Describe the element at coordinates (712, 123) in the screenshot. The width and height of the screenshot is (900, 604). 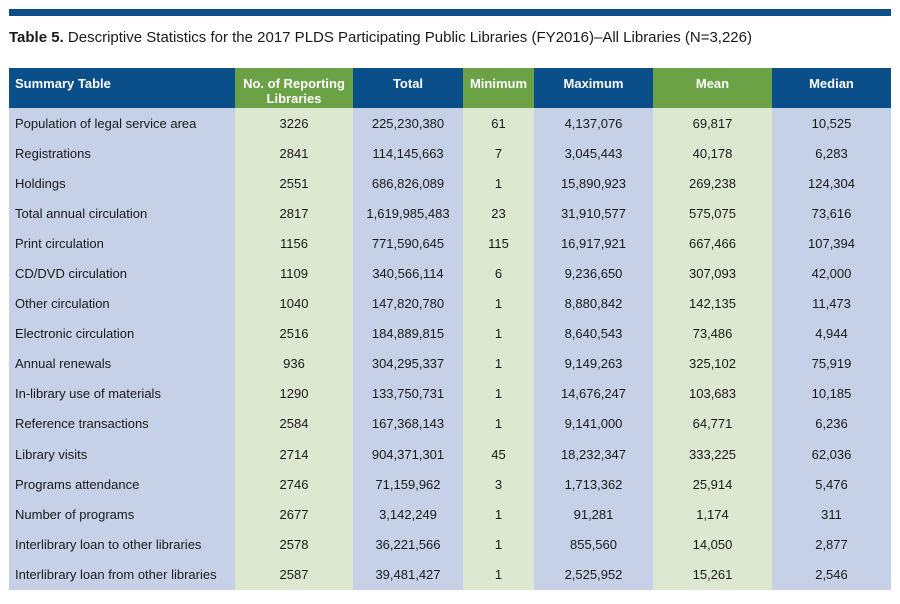
I see `mean-cell: 69,817` at that location.